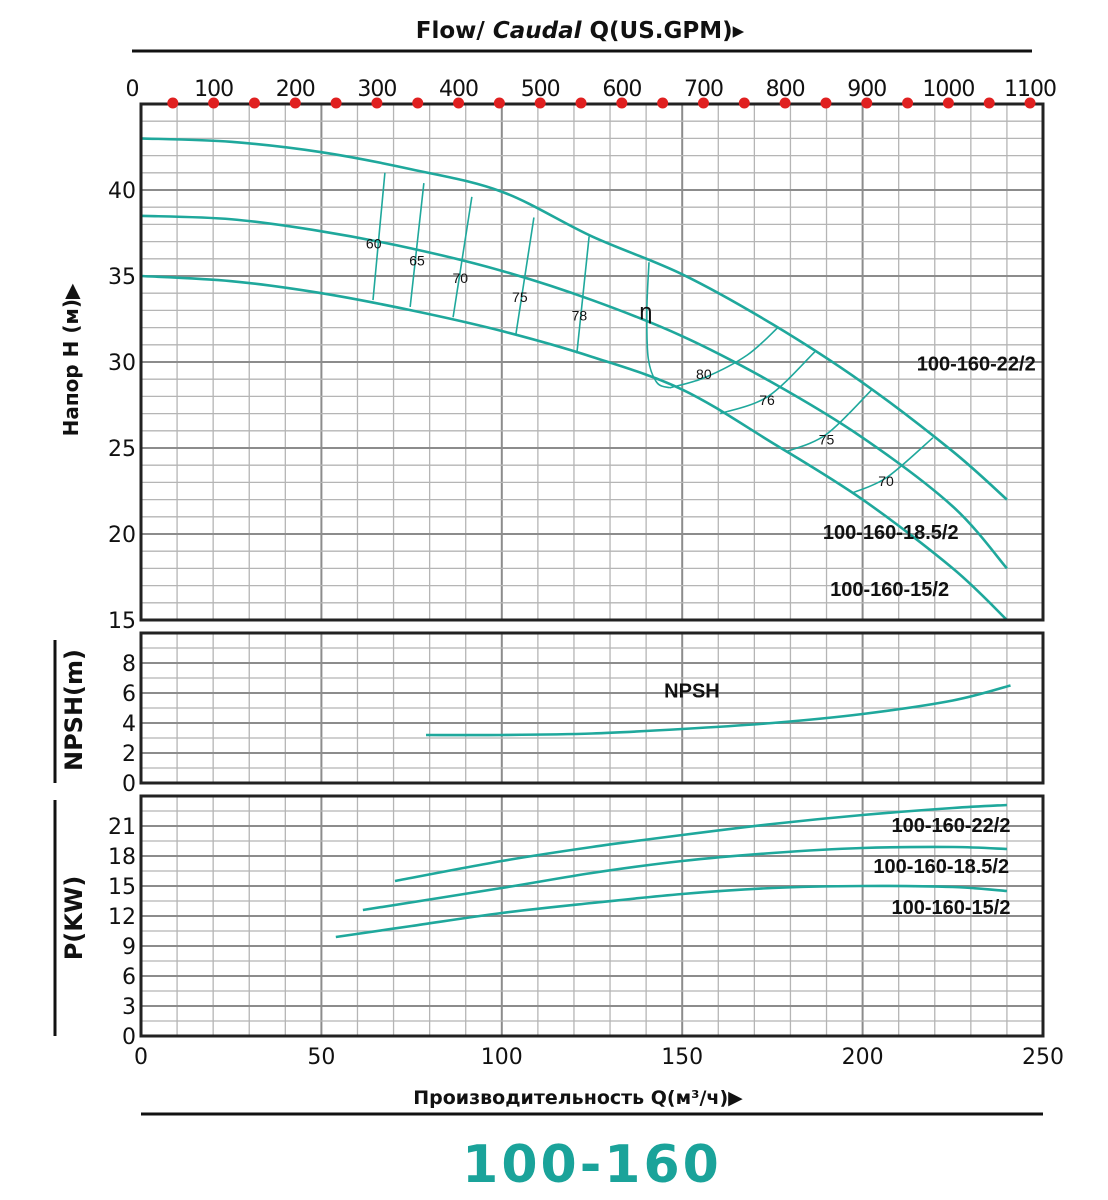  What do you see at coordinates (129, 1007) in the screenshot?
I see `y-tick-label: 3` at bounding box center [129, 1007].